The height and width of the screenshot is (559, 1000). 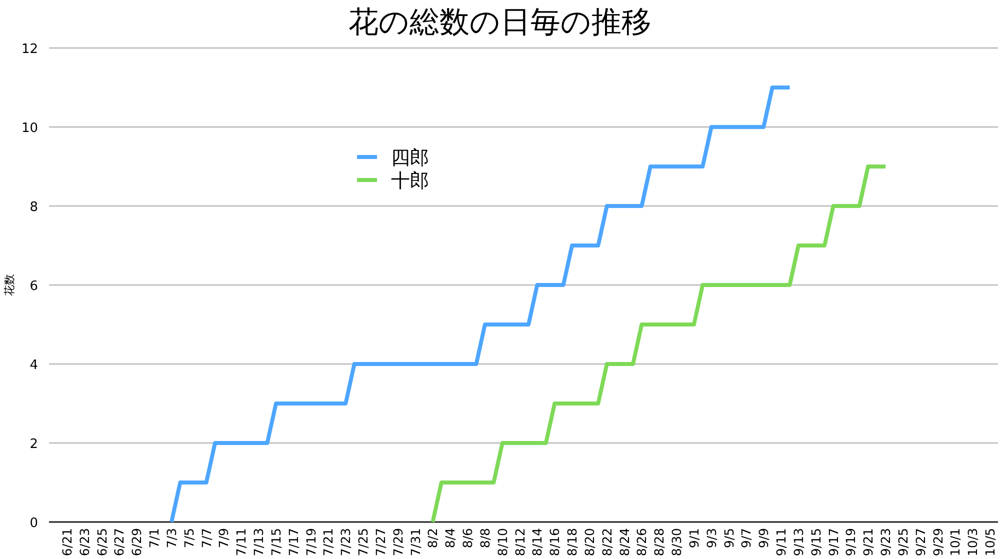 I want to click on x-tick-label: 8/30, so click(x=676, y=542).